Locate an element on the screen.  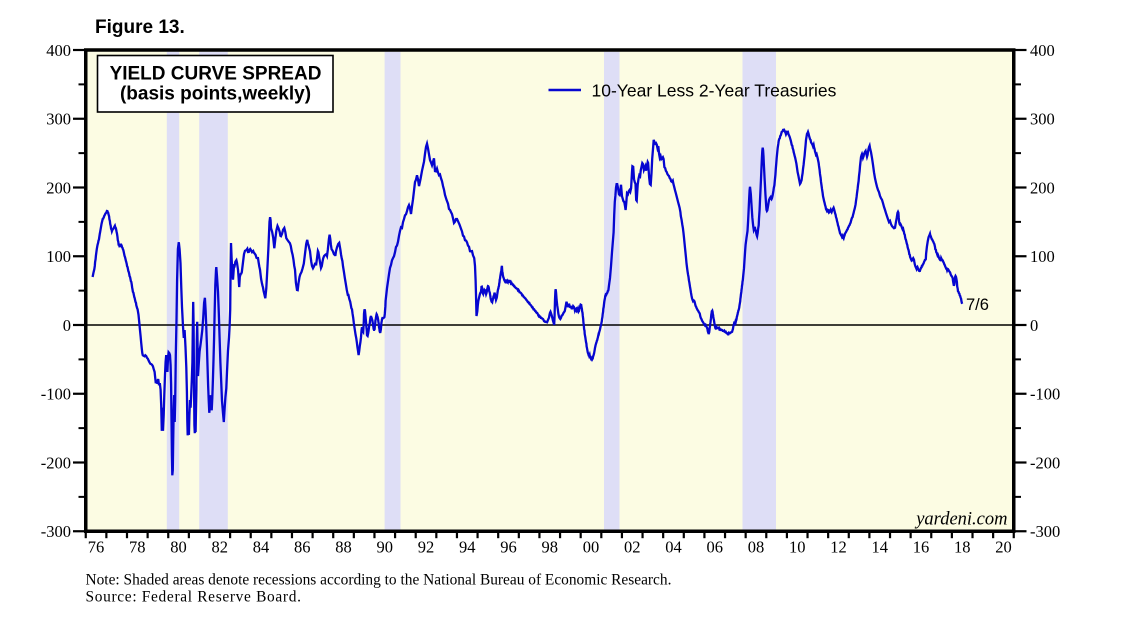
svg-text: 12 is located at coordinates (838, 547).